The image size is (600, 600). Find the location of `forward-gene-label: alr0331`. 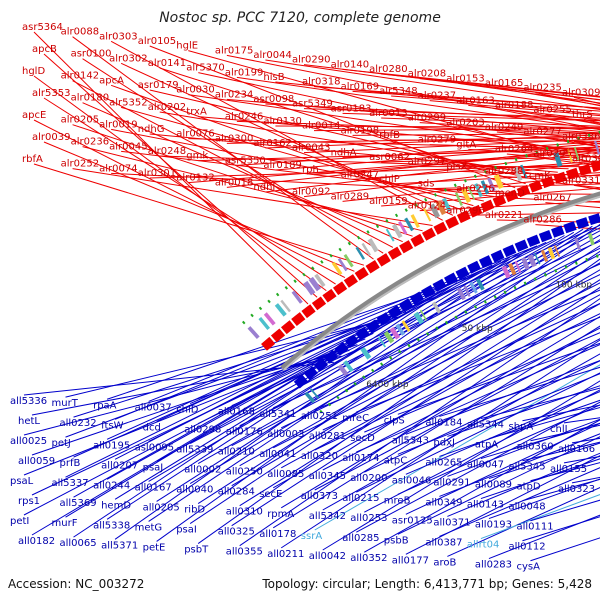

forward-gene-label: alr0331 is located at coordinates (581, 180).